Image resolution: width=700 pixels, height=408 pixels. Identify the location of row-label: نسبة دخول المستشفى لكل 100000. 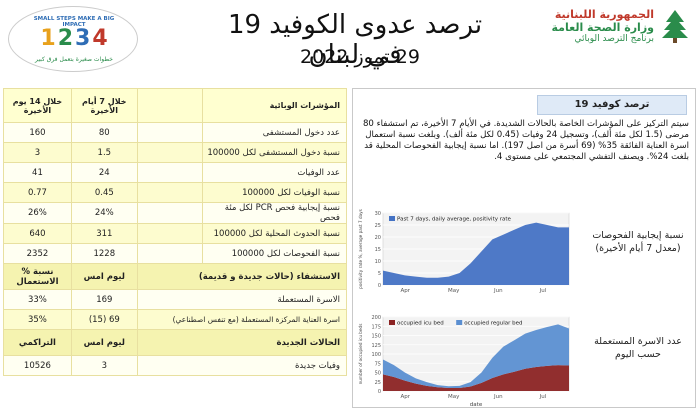
(274, 152).